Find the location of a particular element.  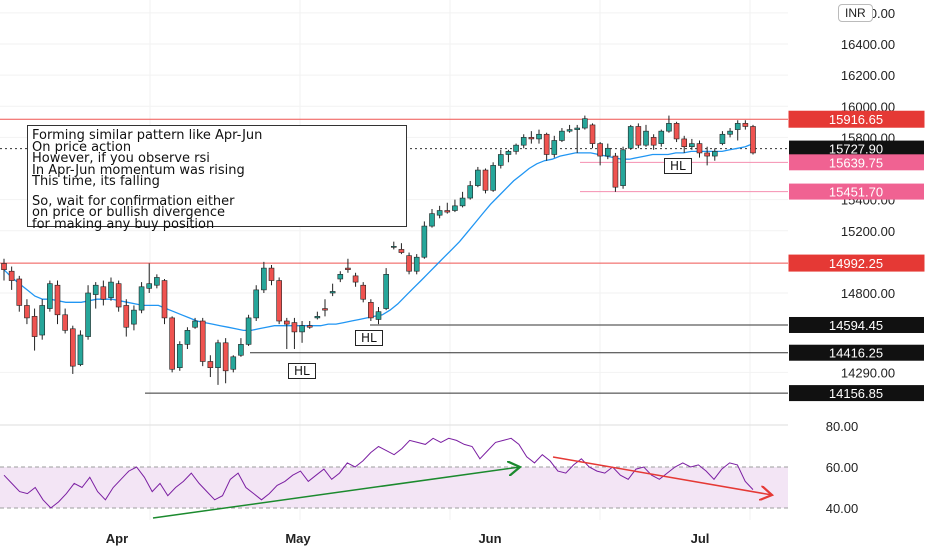

price-tick-label: 14290.00 is located at coordinates (868, 372).